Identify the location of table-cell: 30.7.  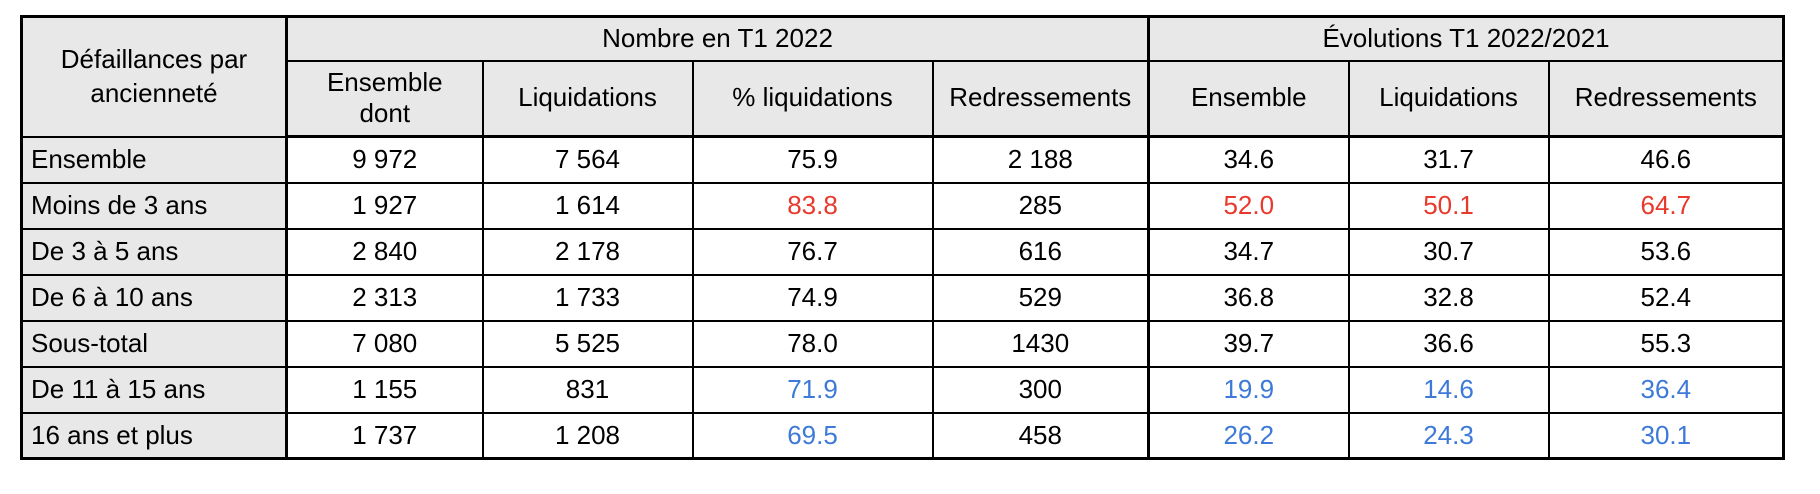
(1448, 251).